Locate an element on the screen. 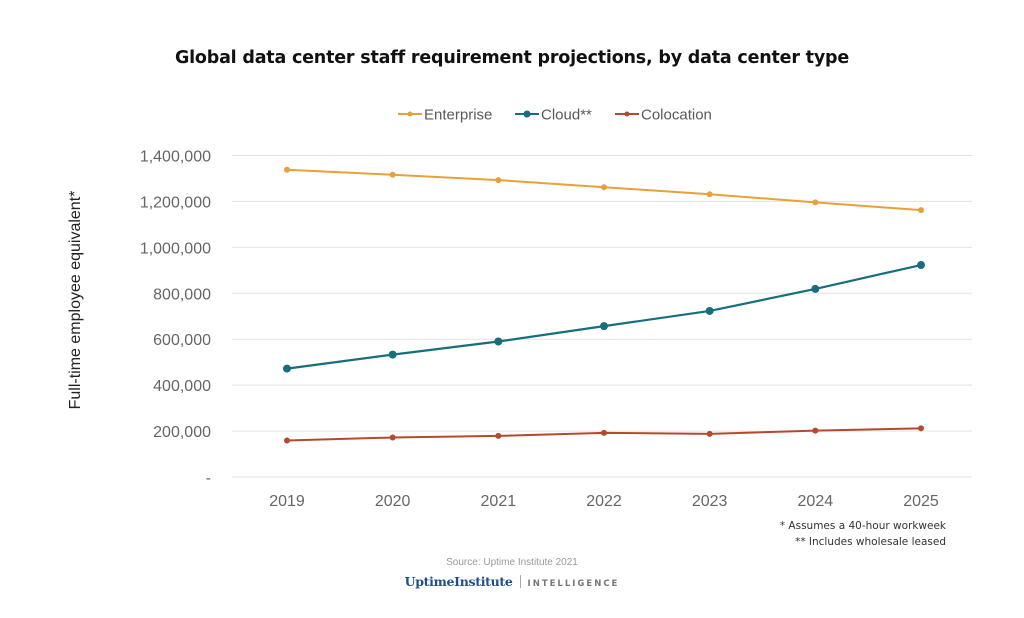 The image size is (1024, 618). x-tick-label: 2022 is located at coordinates (604, 501).